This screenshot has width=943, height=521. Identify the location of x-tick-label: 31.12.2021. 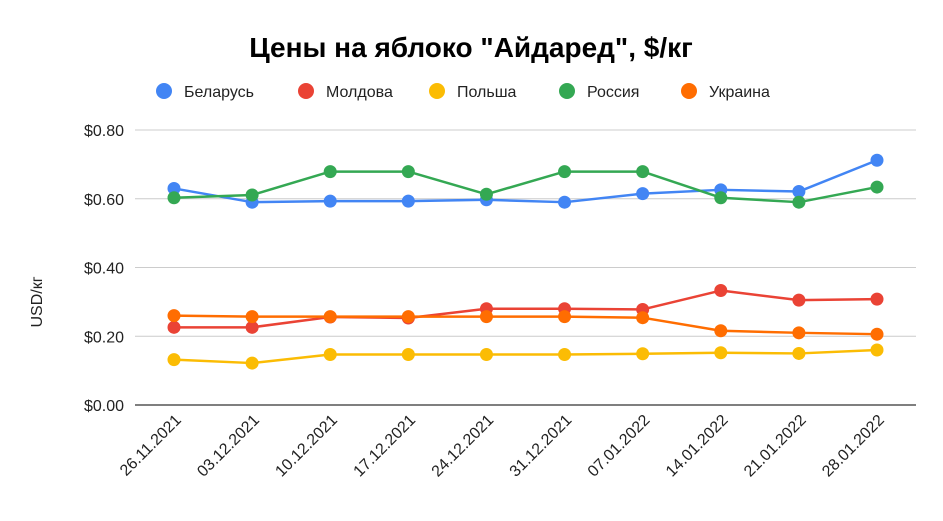
(541, 446).